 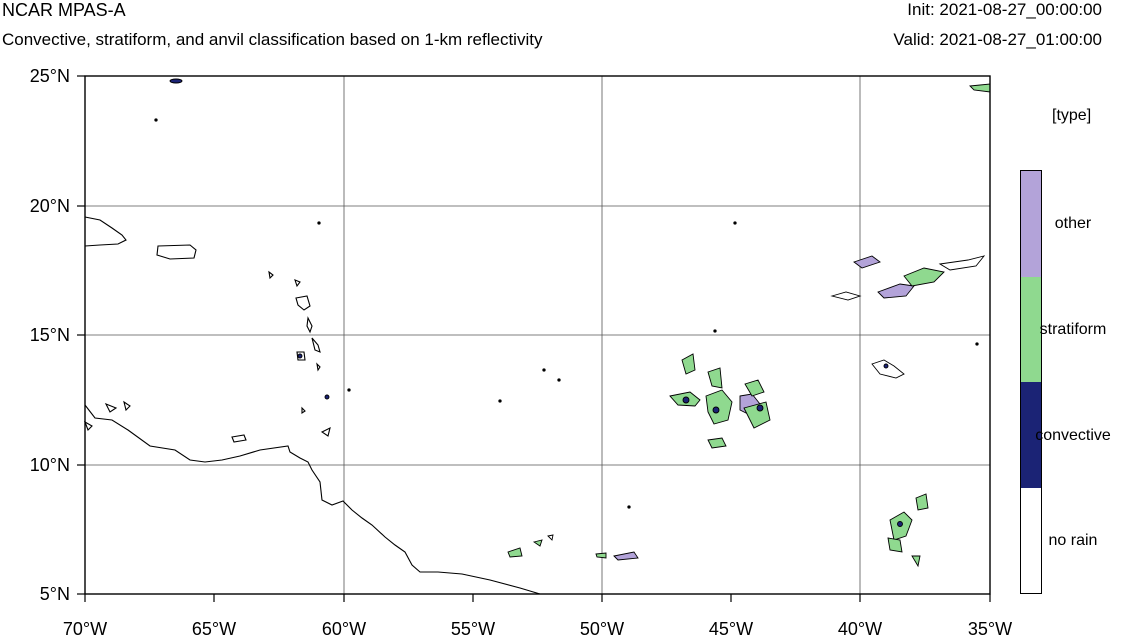 I want to click on puerto-rico-hispaniola-coast, so click(x=105, y=231).